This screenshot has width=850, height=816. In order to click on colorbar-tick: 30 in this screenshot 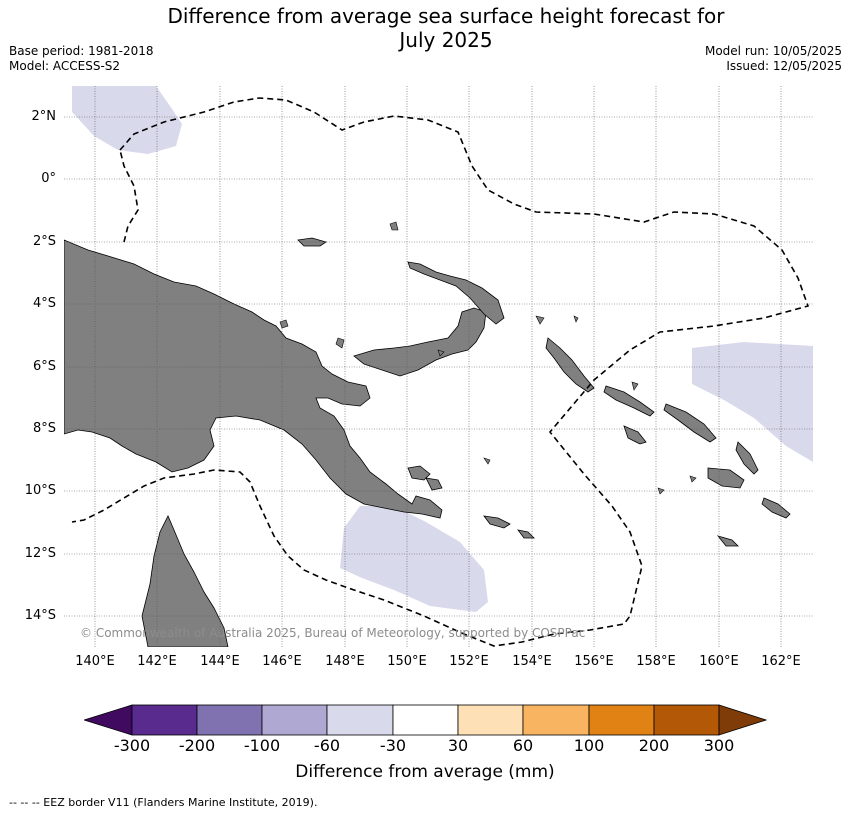, I will do `click(458, 745)`.